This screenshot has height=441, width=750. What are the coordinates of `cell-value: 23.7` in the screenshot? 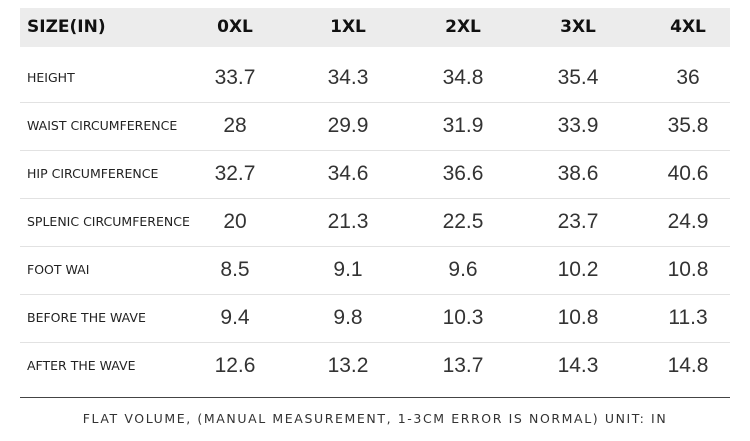 It's located at (578, 221).